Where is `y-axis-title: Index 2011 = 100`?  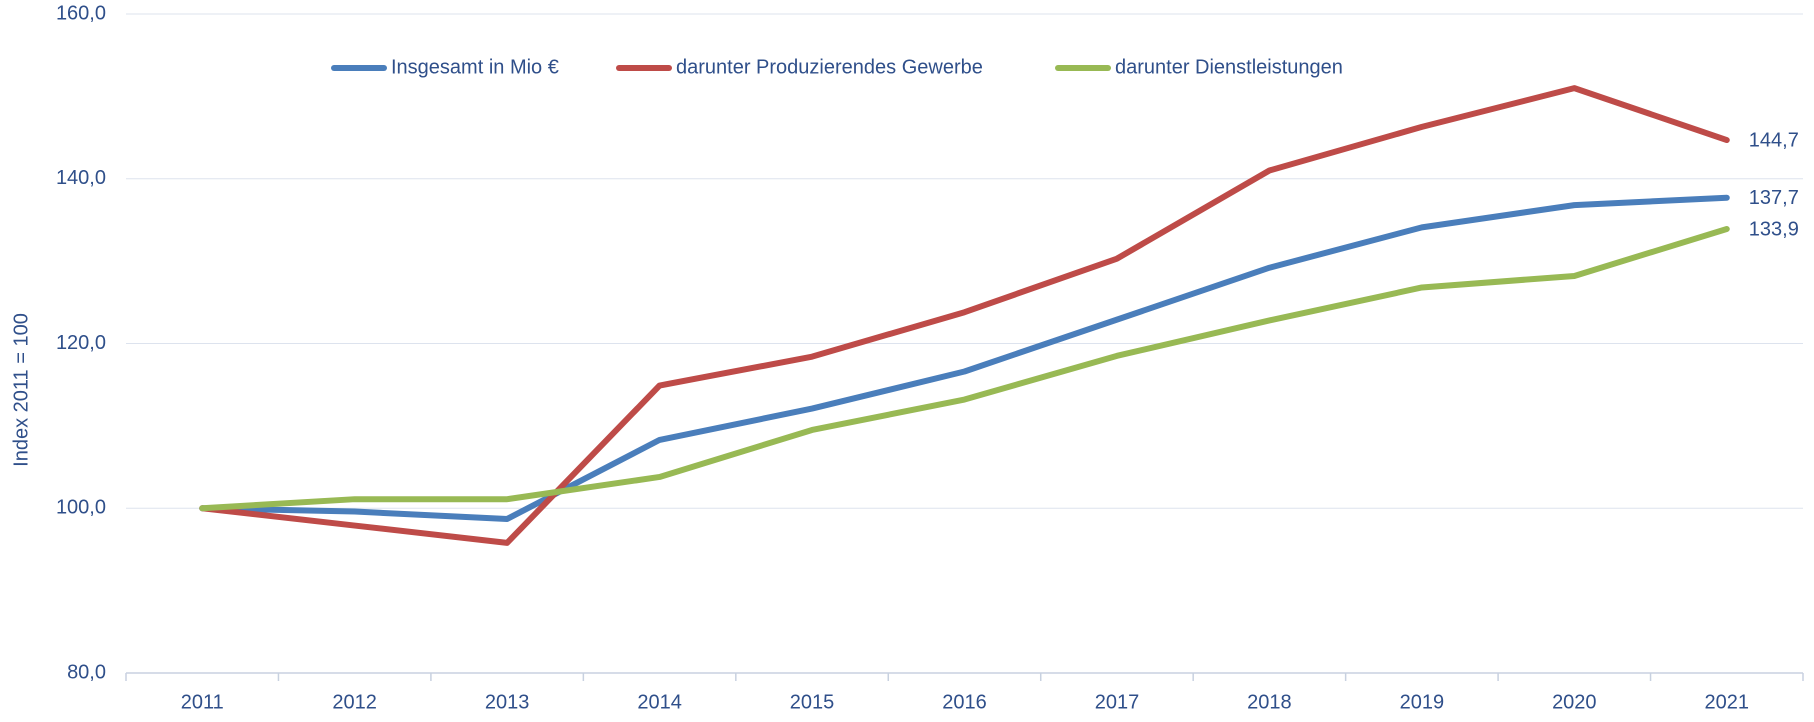 y-axis-title: Index 2011 = 100 is located at coordinates (21, 390).